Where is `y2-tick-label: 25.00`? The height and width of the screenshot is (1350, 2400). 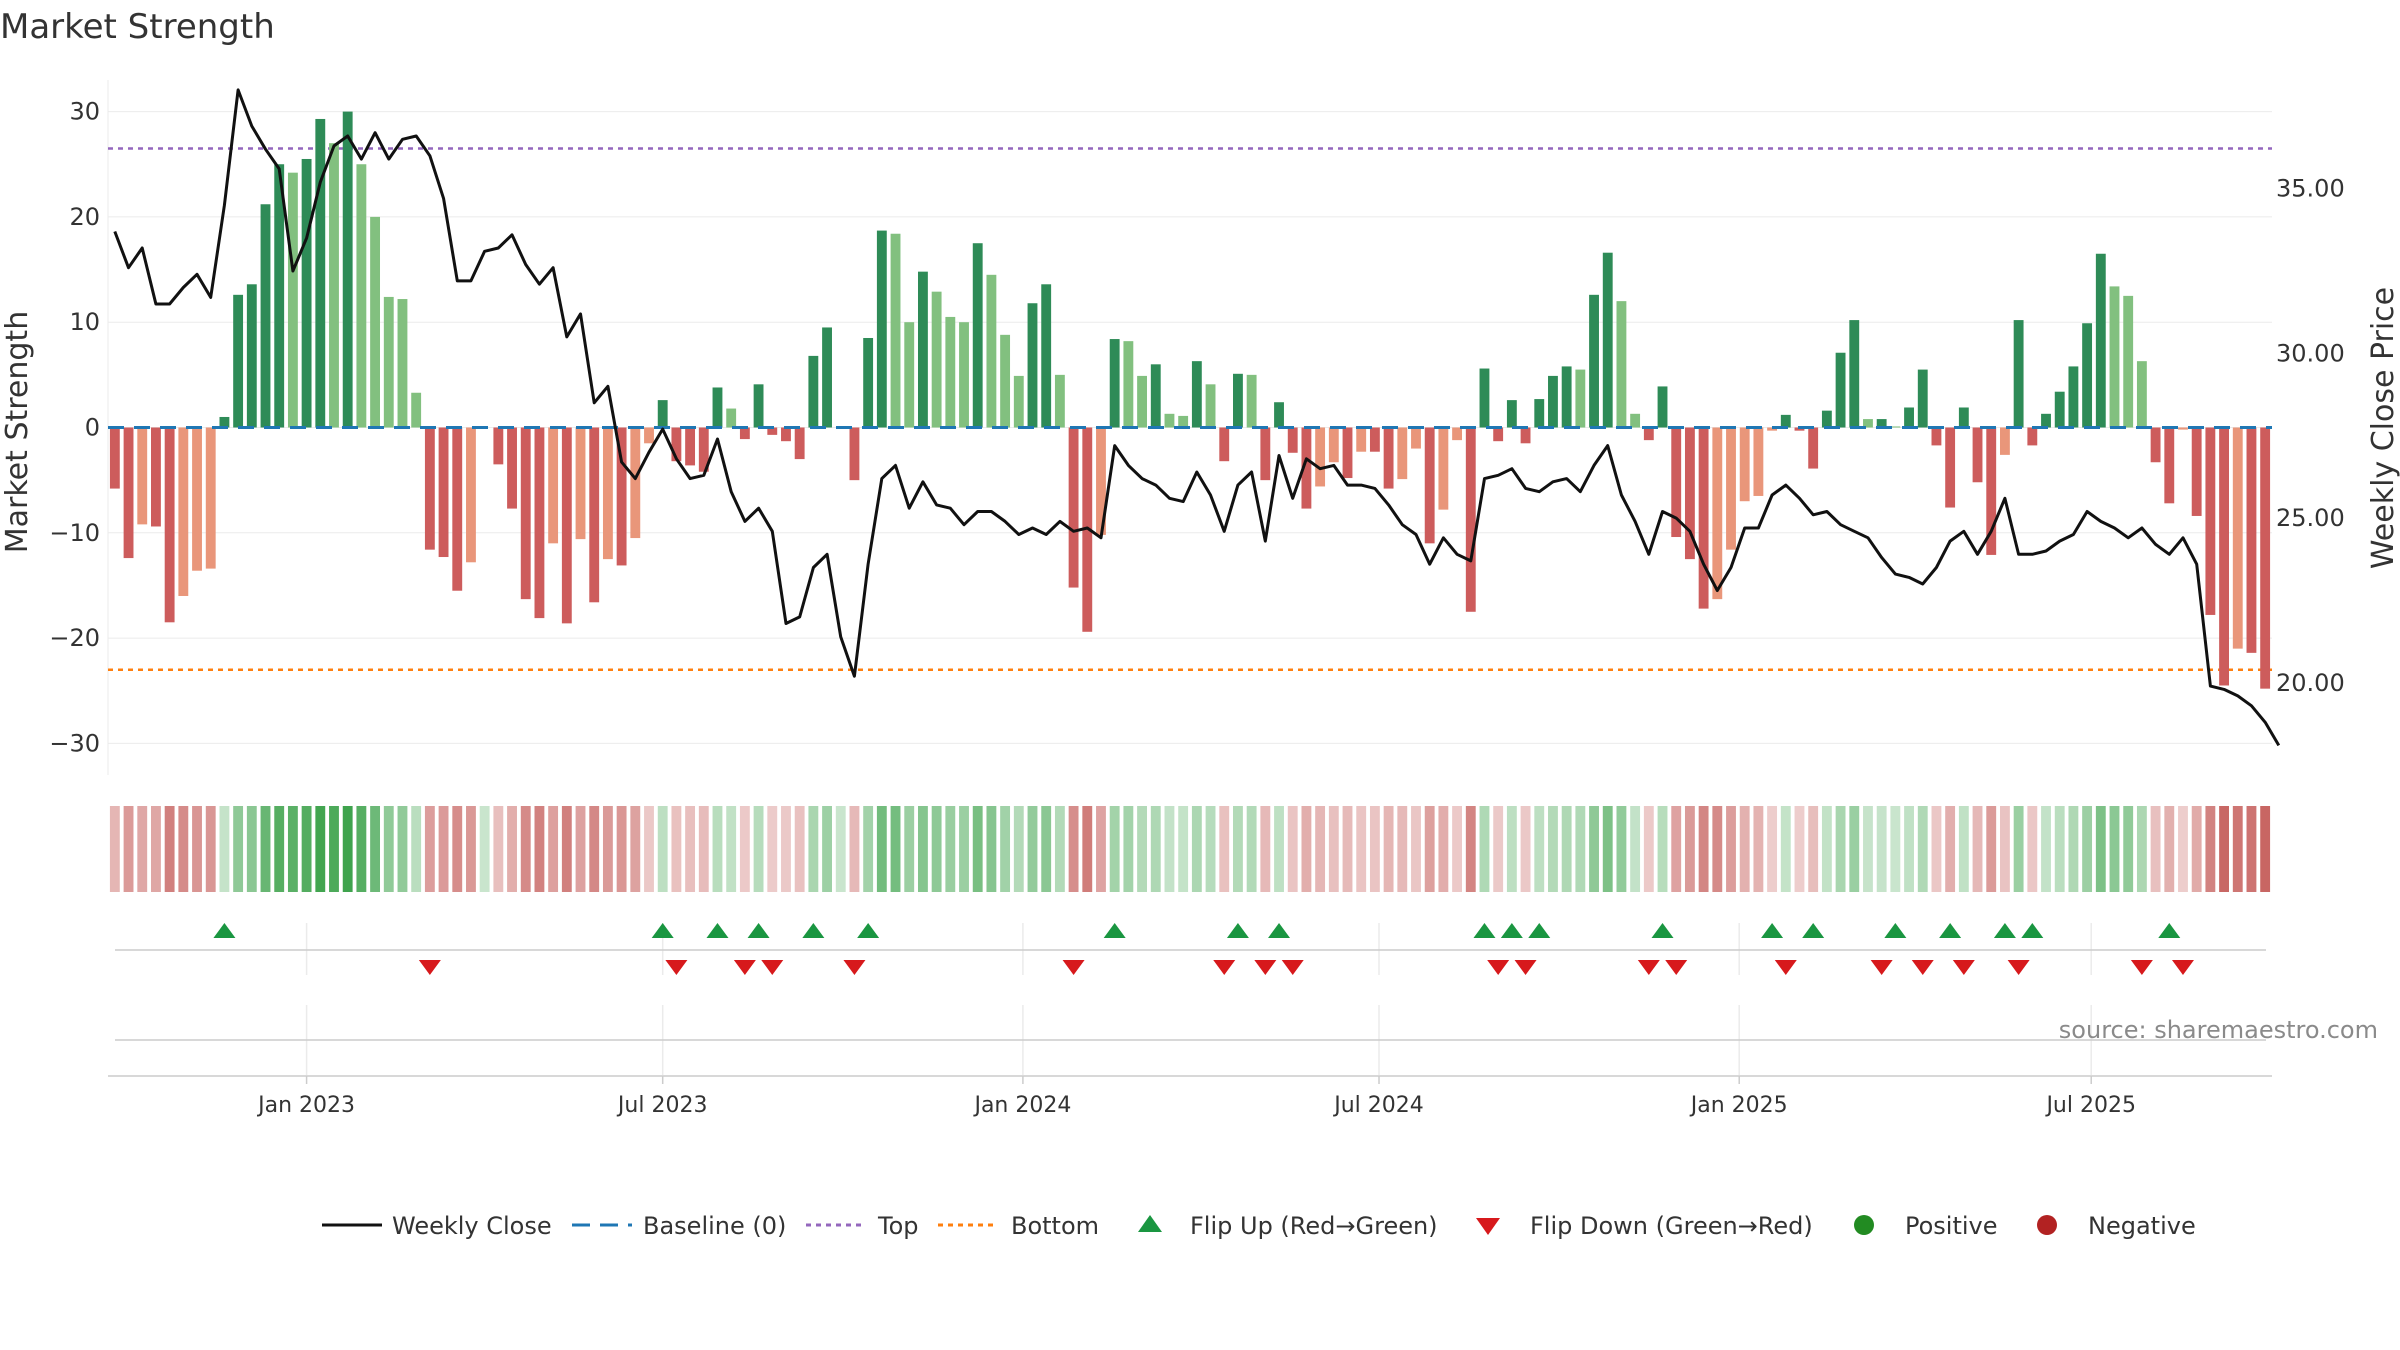 y2-tick-label: 25.00 is located at coordinates (2310, 518).